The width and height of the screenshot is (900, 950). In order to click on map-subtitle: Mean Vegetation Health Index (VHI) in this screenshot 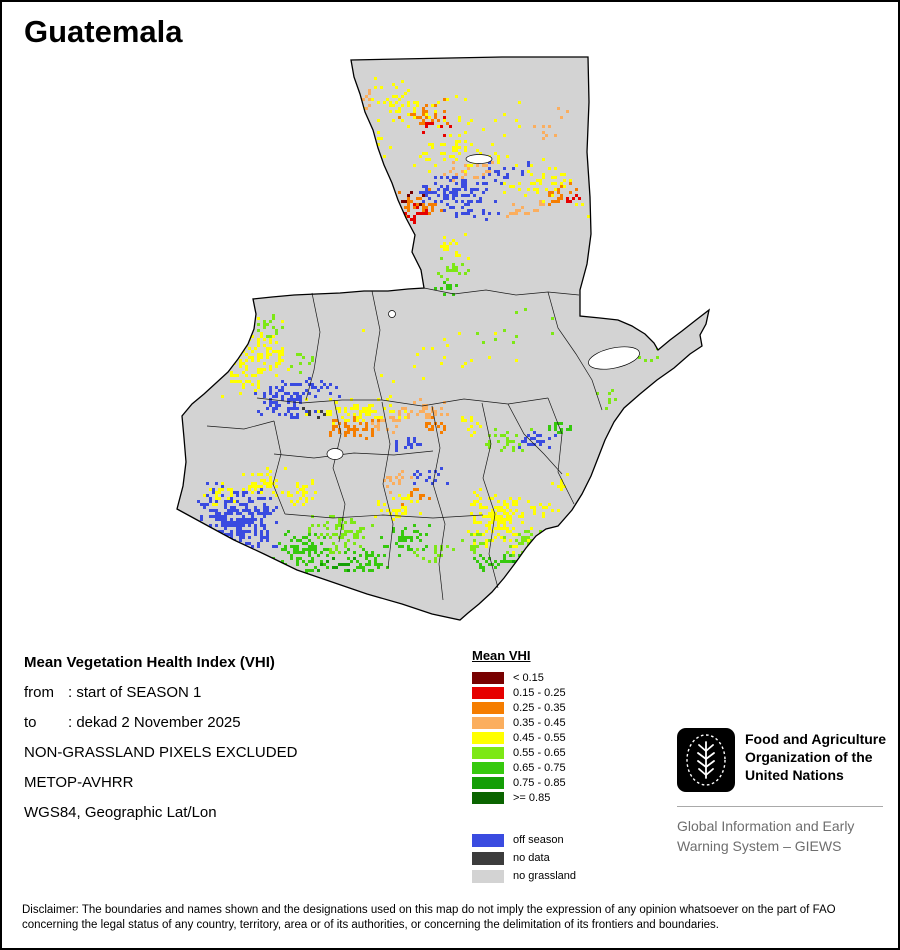, I will do `click(149, 662)`.